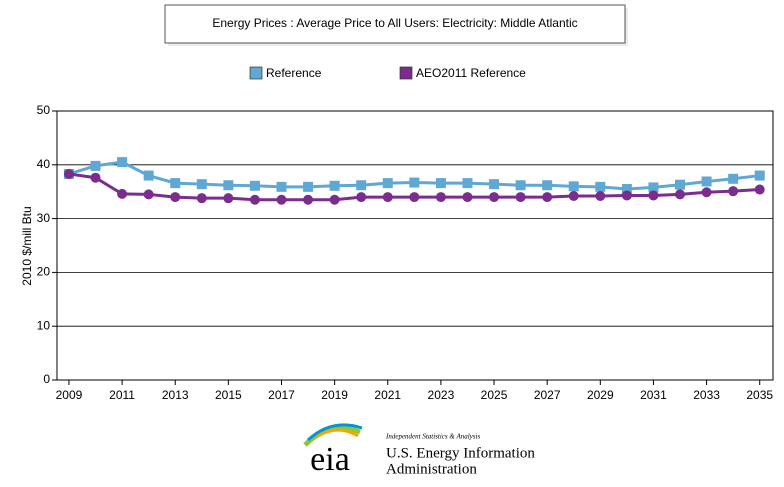  I want to click on x-tick-label: 2033, so click(706, 395).